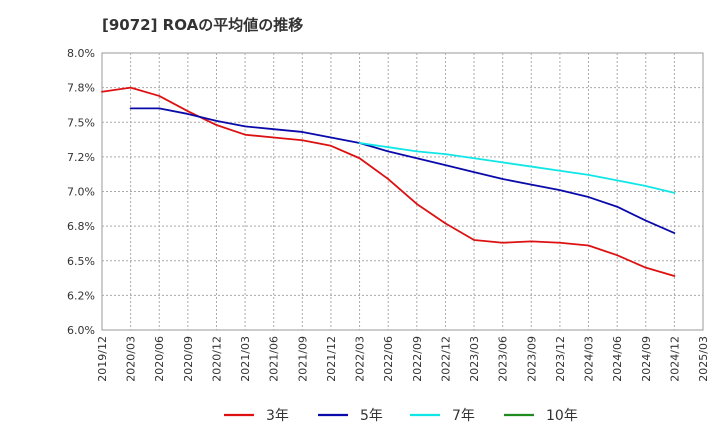  I want to click on x-tick-label: 2024/09, so click(646, 359).